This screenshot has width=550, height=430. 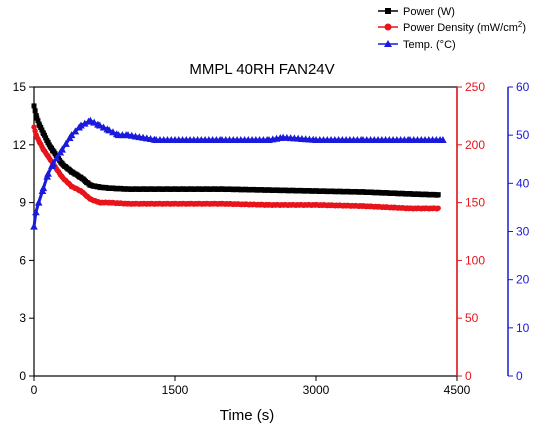 I want to click on legend-density-main: Power Density (mW/cm, so click(x=460, y=28).